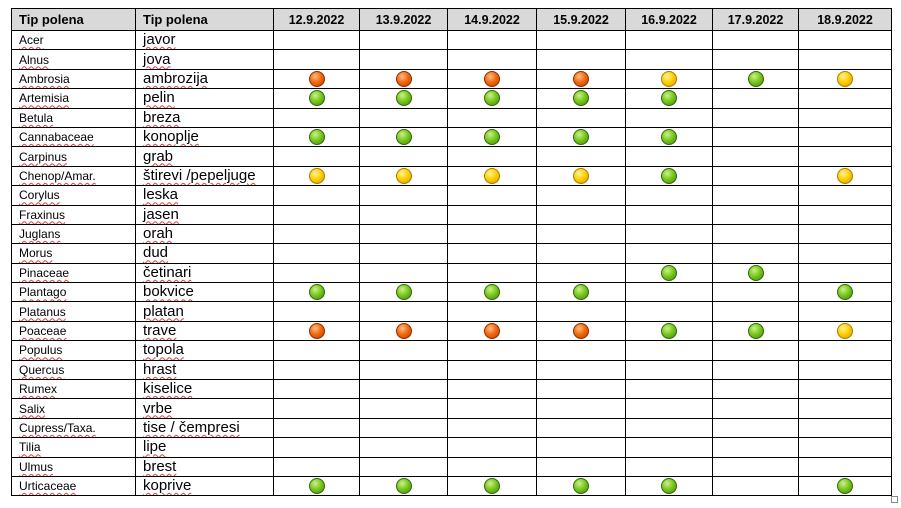 The height and width of the screenshot is (508, 901). Describe the element at coordinates (204, 19) in the screenshot. I see `header-local-name: Tip polena` at that location.